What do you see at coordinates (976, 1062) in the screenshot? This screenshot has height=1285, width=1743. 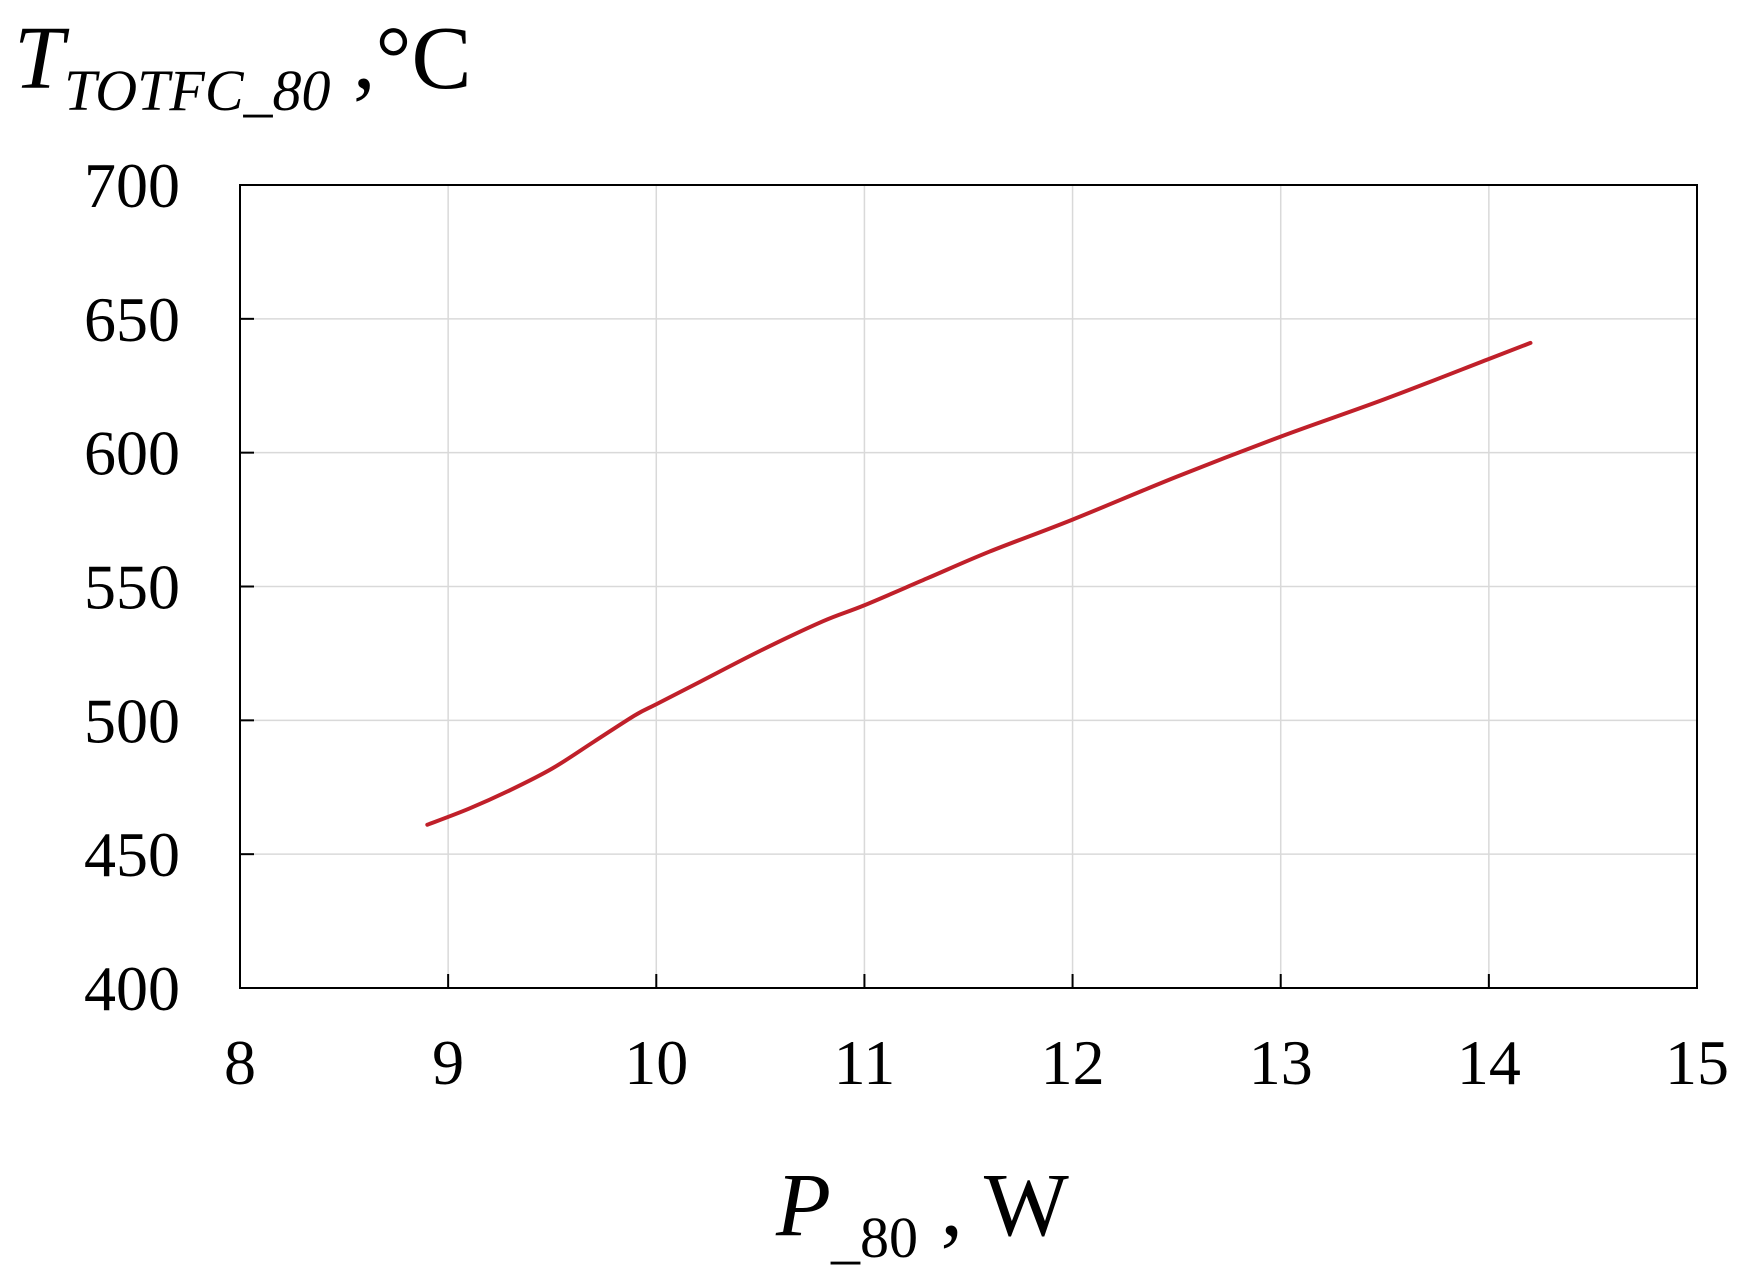 I see `x-tick-labels: 8 9 10 11 12 13 14 15` at bounding box center [976, 1062].